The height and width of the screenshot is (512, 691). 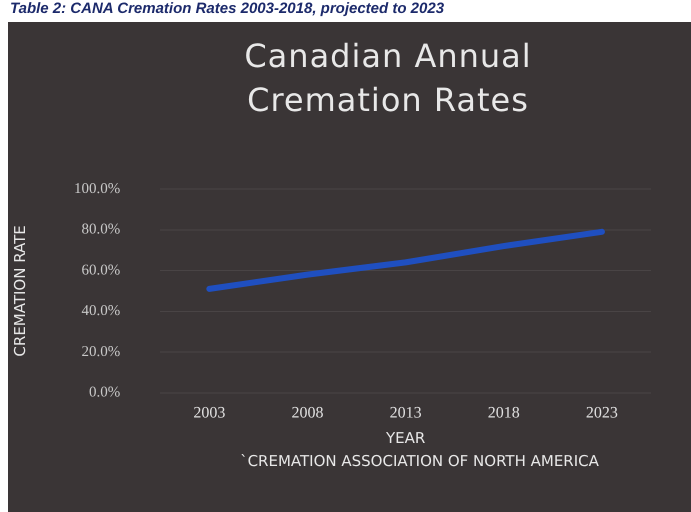 I want to click on chart-title: Canadian Annual Cremation Rates, so click(x=388, y=78).